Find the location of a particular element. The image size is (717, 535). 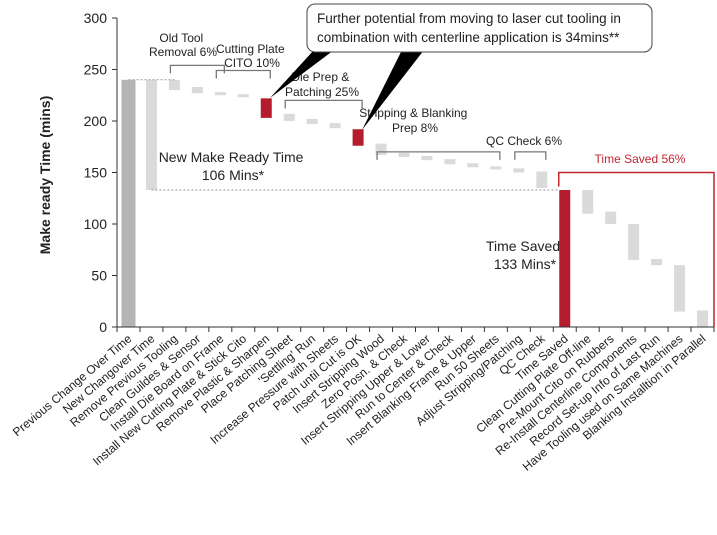

group-label-die-prep: Die Prep & Patching 25% is located at coordinates (322, 84).